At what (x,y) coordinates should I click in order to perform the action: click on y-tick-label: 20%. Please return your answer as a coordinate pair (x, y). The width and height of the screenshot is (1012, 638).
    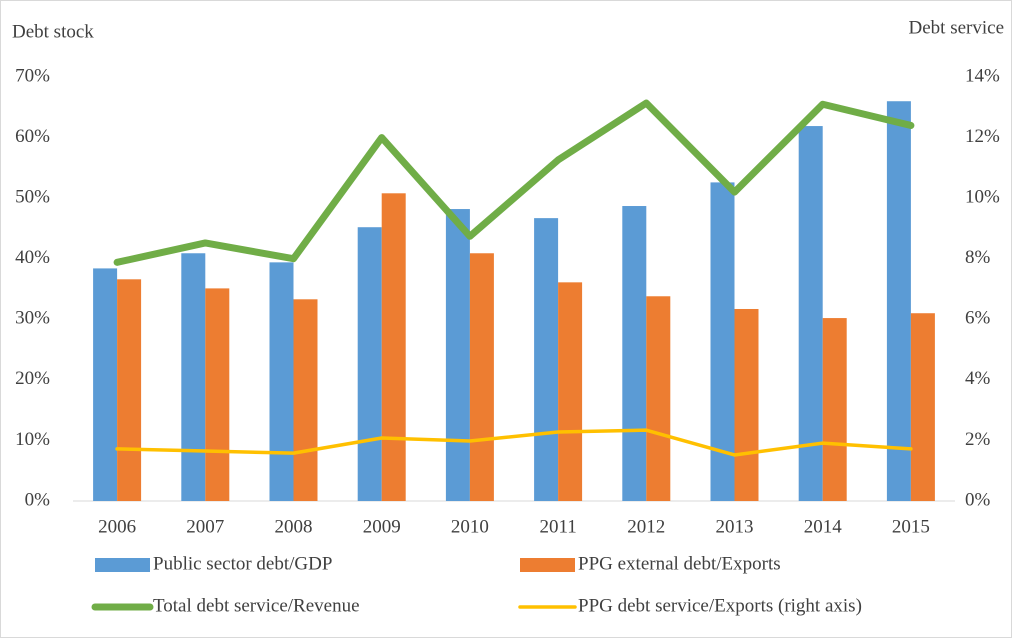
    Looking at the image, I should click on (32, 378).